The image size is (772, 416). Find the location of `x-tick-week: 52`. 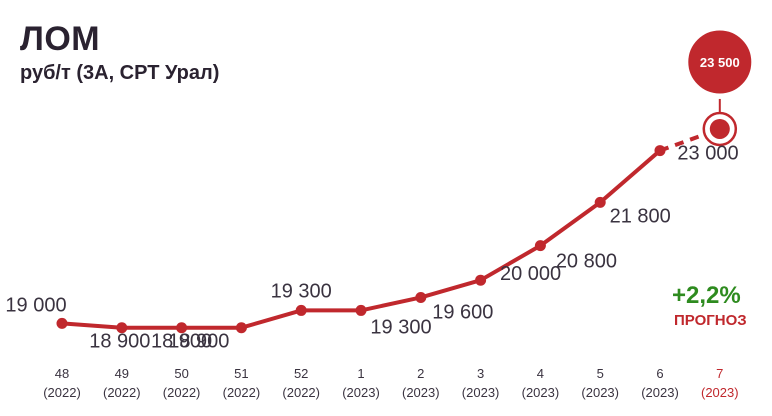

x-tick-week: 52 is located at coordinates (301, 373).